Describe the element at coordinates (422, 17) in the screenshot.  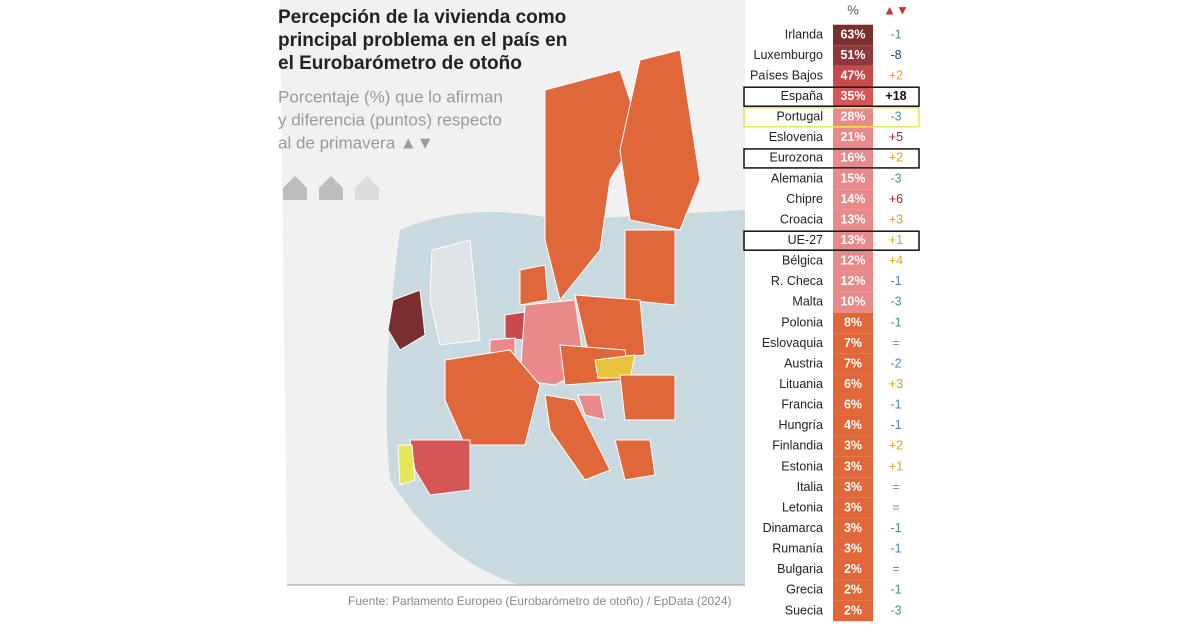
I see `title-line: Percepción de la vivienda como` at that location.